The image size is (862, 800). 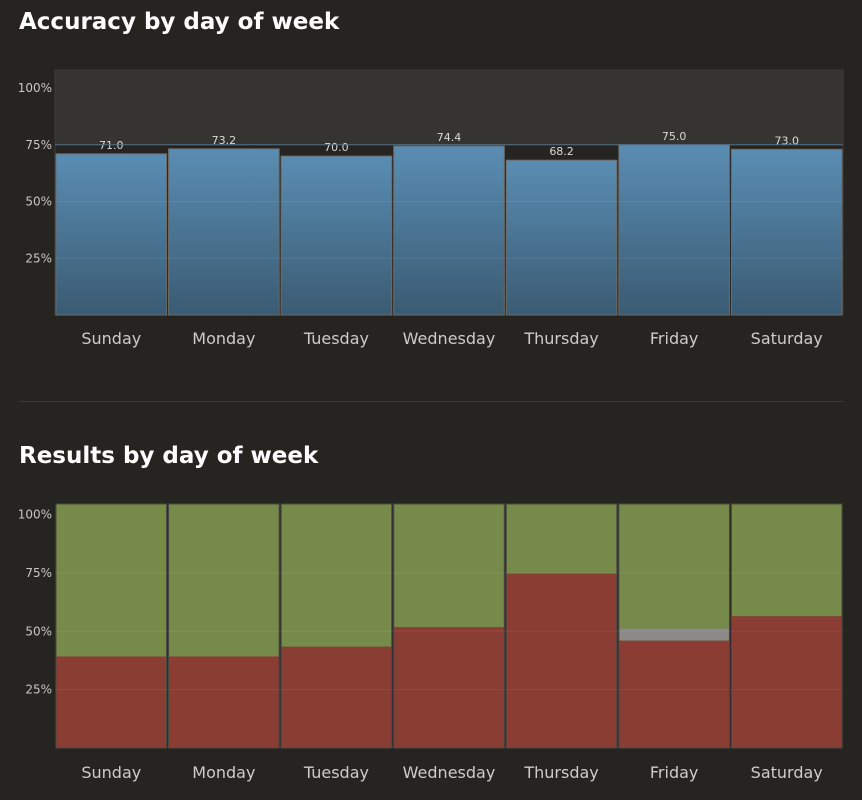 I want to click on section-divider, so click(x=431, y=401).